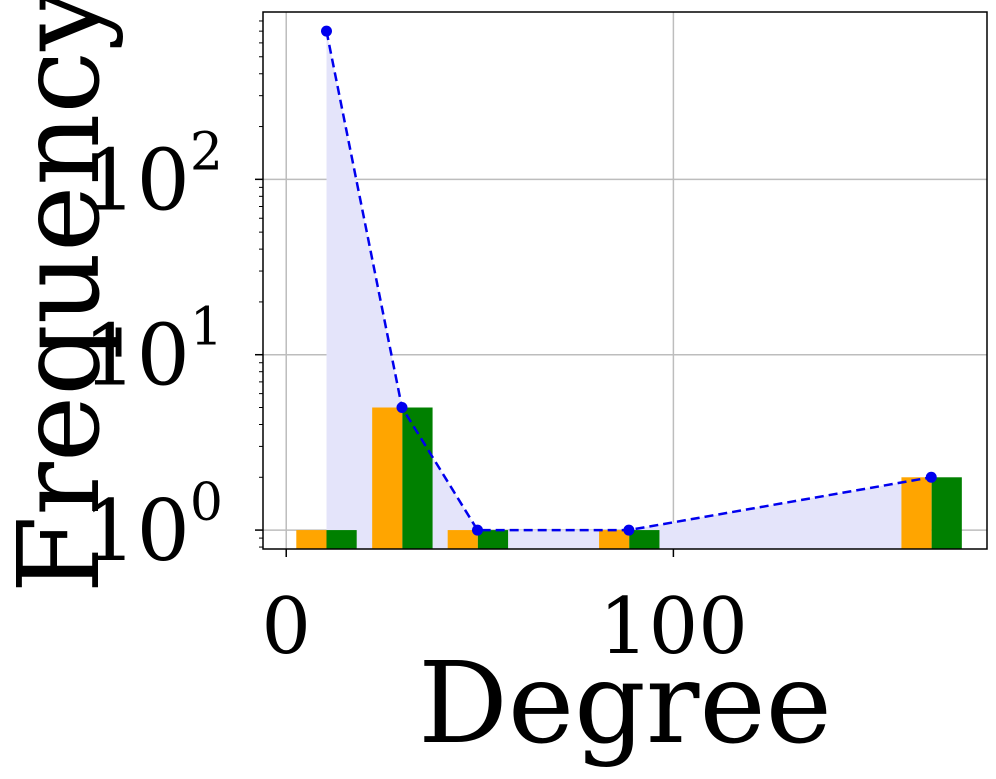 Image resolution: width=996 pixels, height=779 pixels. Describe the element at coordinates (629, 478) in the screenshot. I see `bar-layer` at that location.